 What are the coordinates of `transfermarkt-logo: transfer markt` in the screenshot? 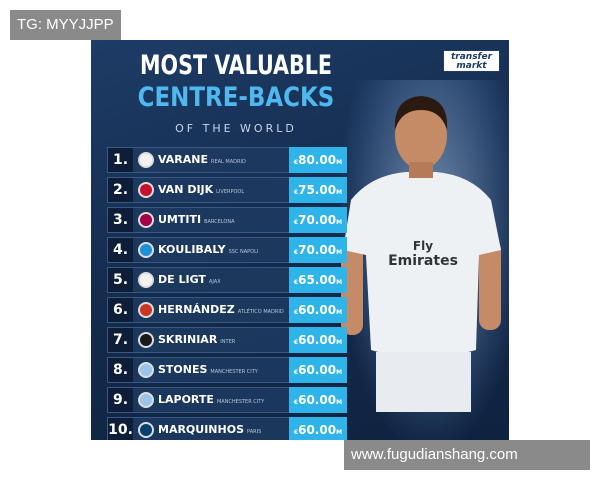 It's located at (471, 61).